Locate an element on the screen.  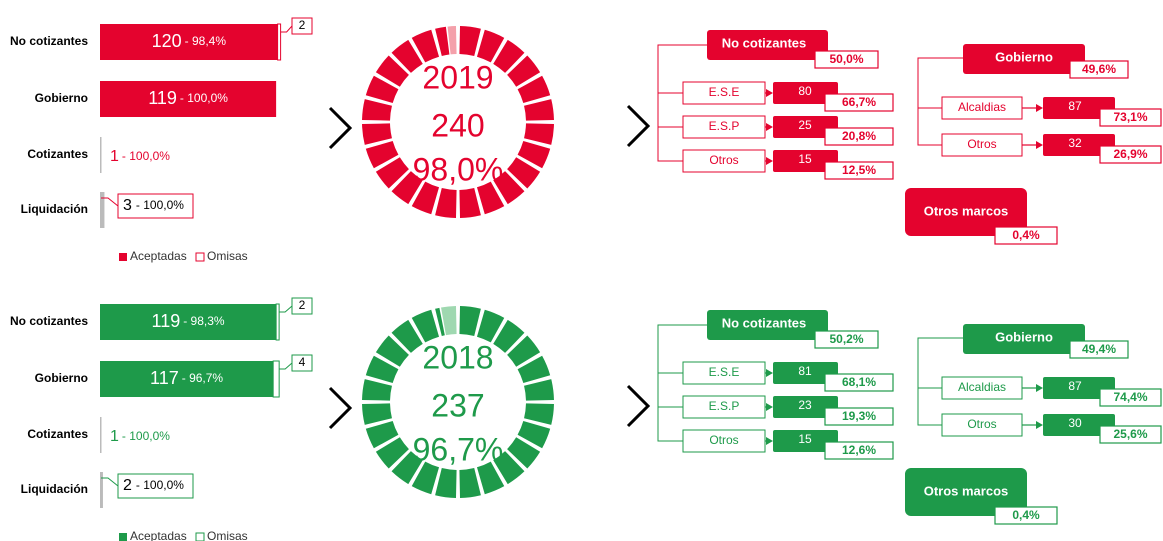
bar-value: 2 is located at coordinates (127, 485).